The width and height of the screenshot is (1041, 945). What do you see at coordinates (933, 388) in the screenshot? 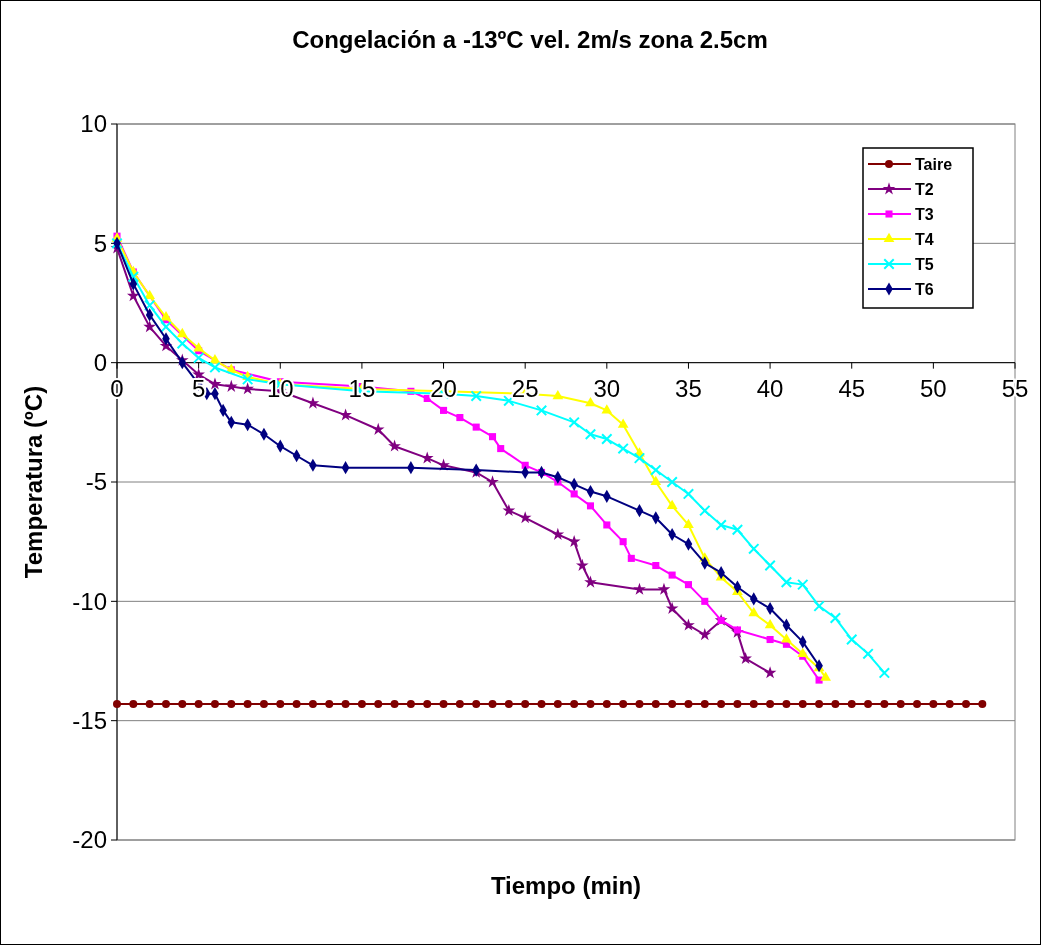
I see `x-tick-label: 50` at bounding box center [933, 388].